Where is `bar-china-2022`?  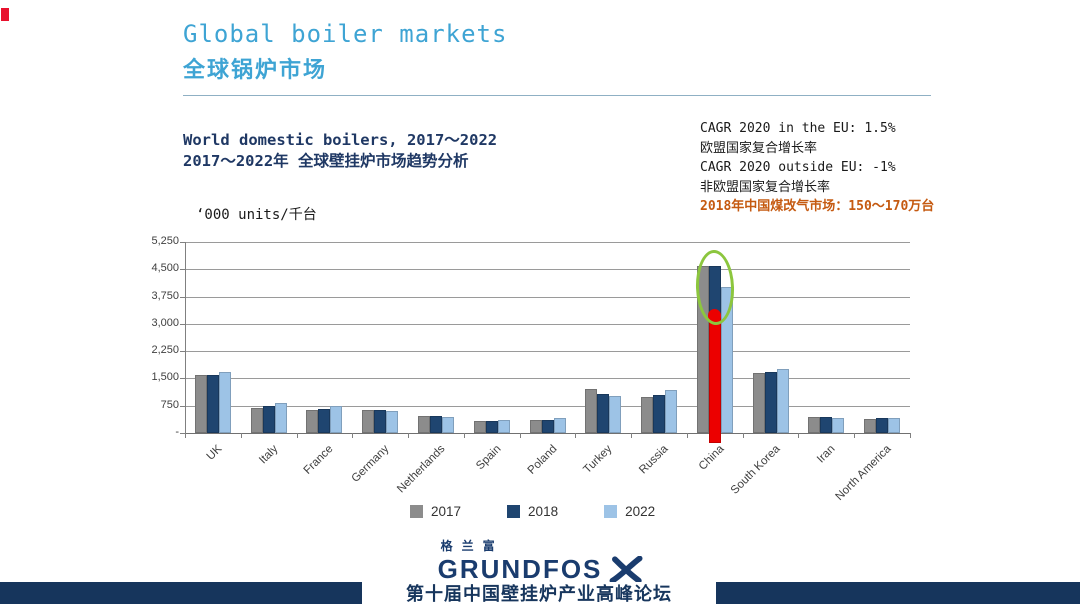
bar-china-2022 is located at coordinates (726, 360).